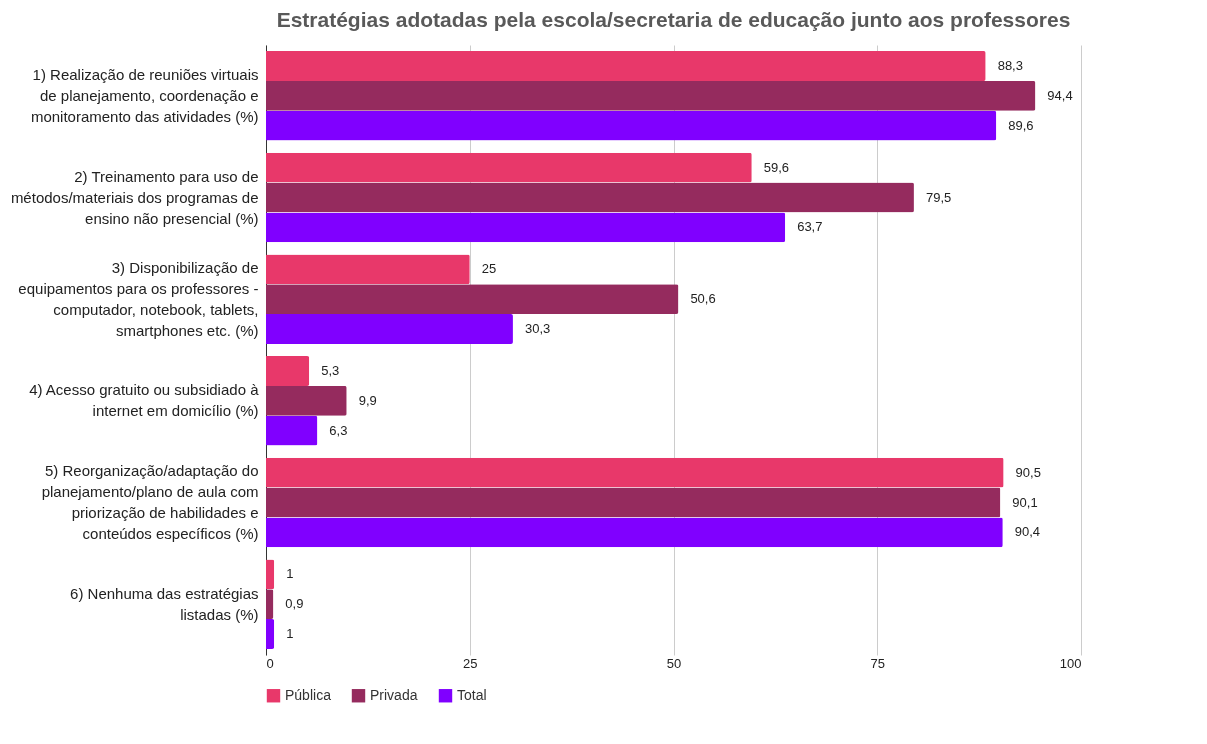  Describe the element at coordinates (330, 371) in the screenshot. I see `data-label: 5,3` at that location.